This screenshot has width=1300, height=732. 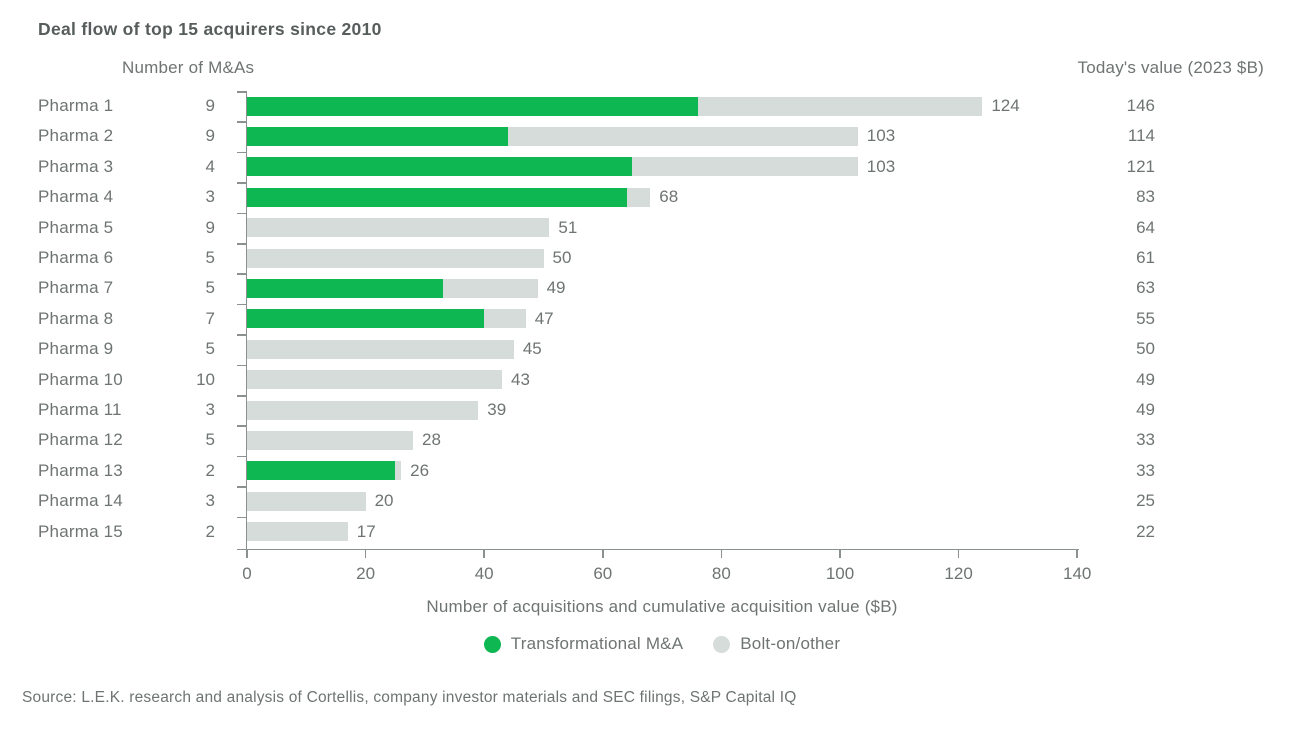 I want to click on acquirer-label: Pharma 3, so click(x=76, y=166).